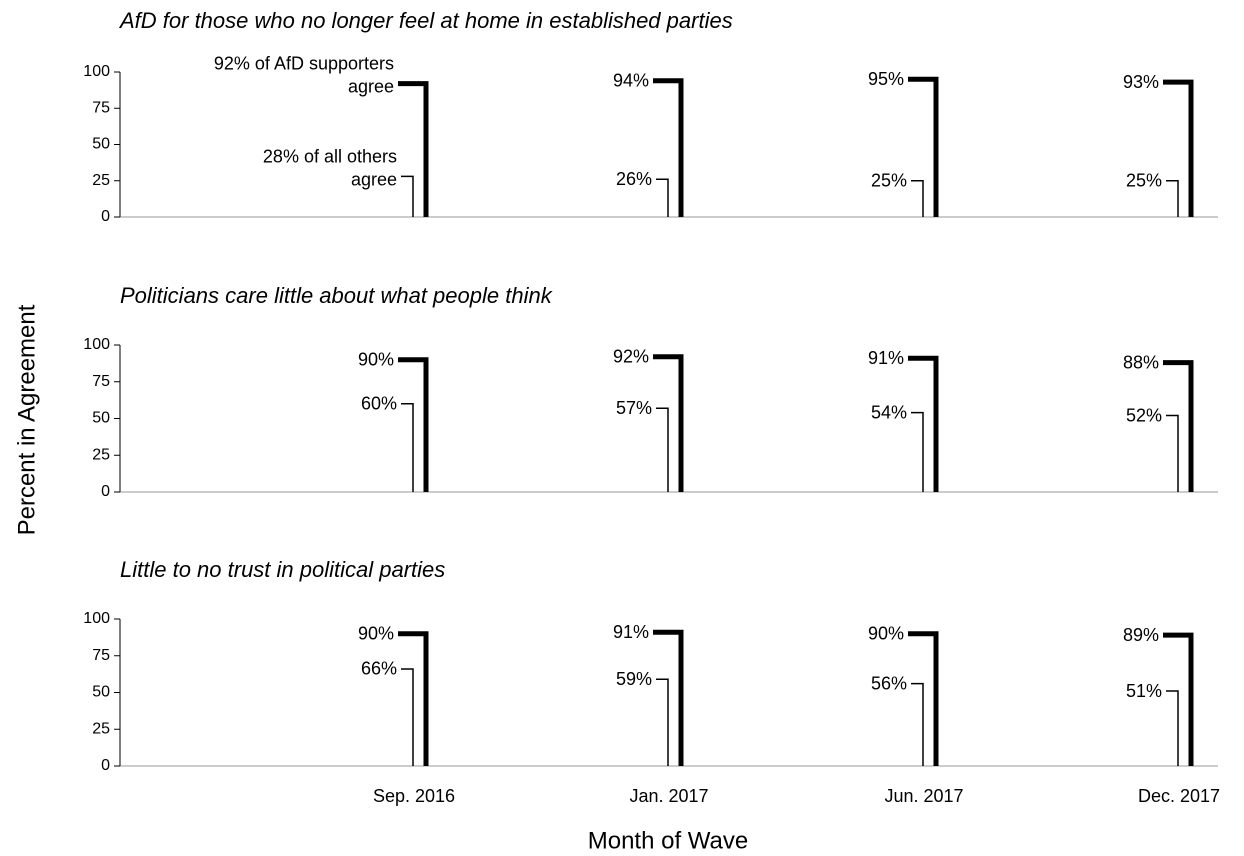 This screenshot has width=1244, height=856. I want to click on x-tick-label: Jun. 2017, so click(923, 796).